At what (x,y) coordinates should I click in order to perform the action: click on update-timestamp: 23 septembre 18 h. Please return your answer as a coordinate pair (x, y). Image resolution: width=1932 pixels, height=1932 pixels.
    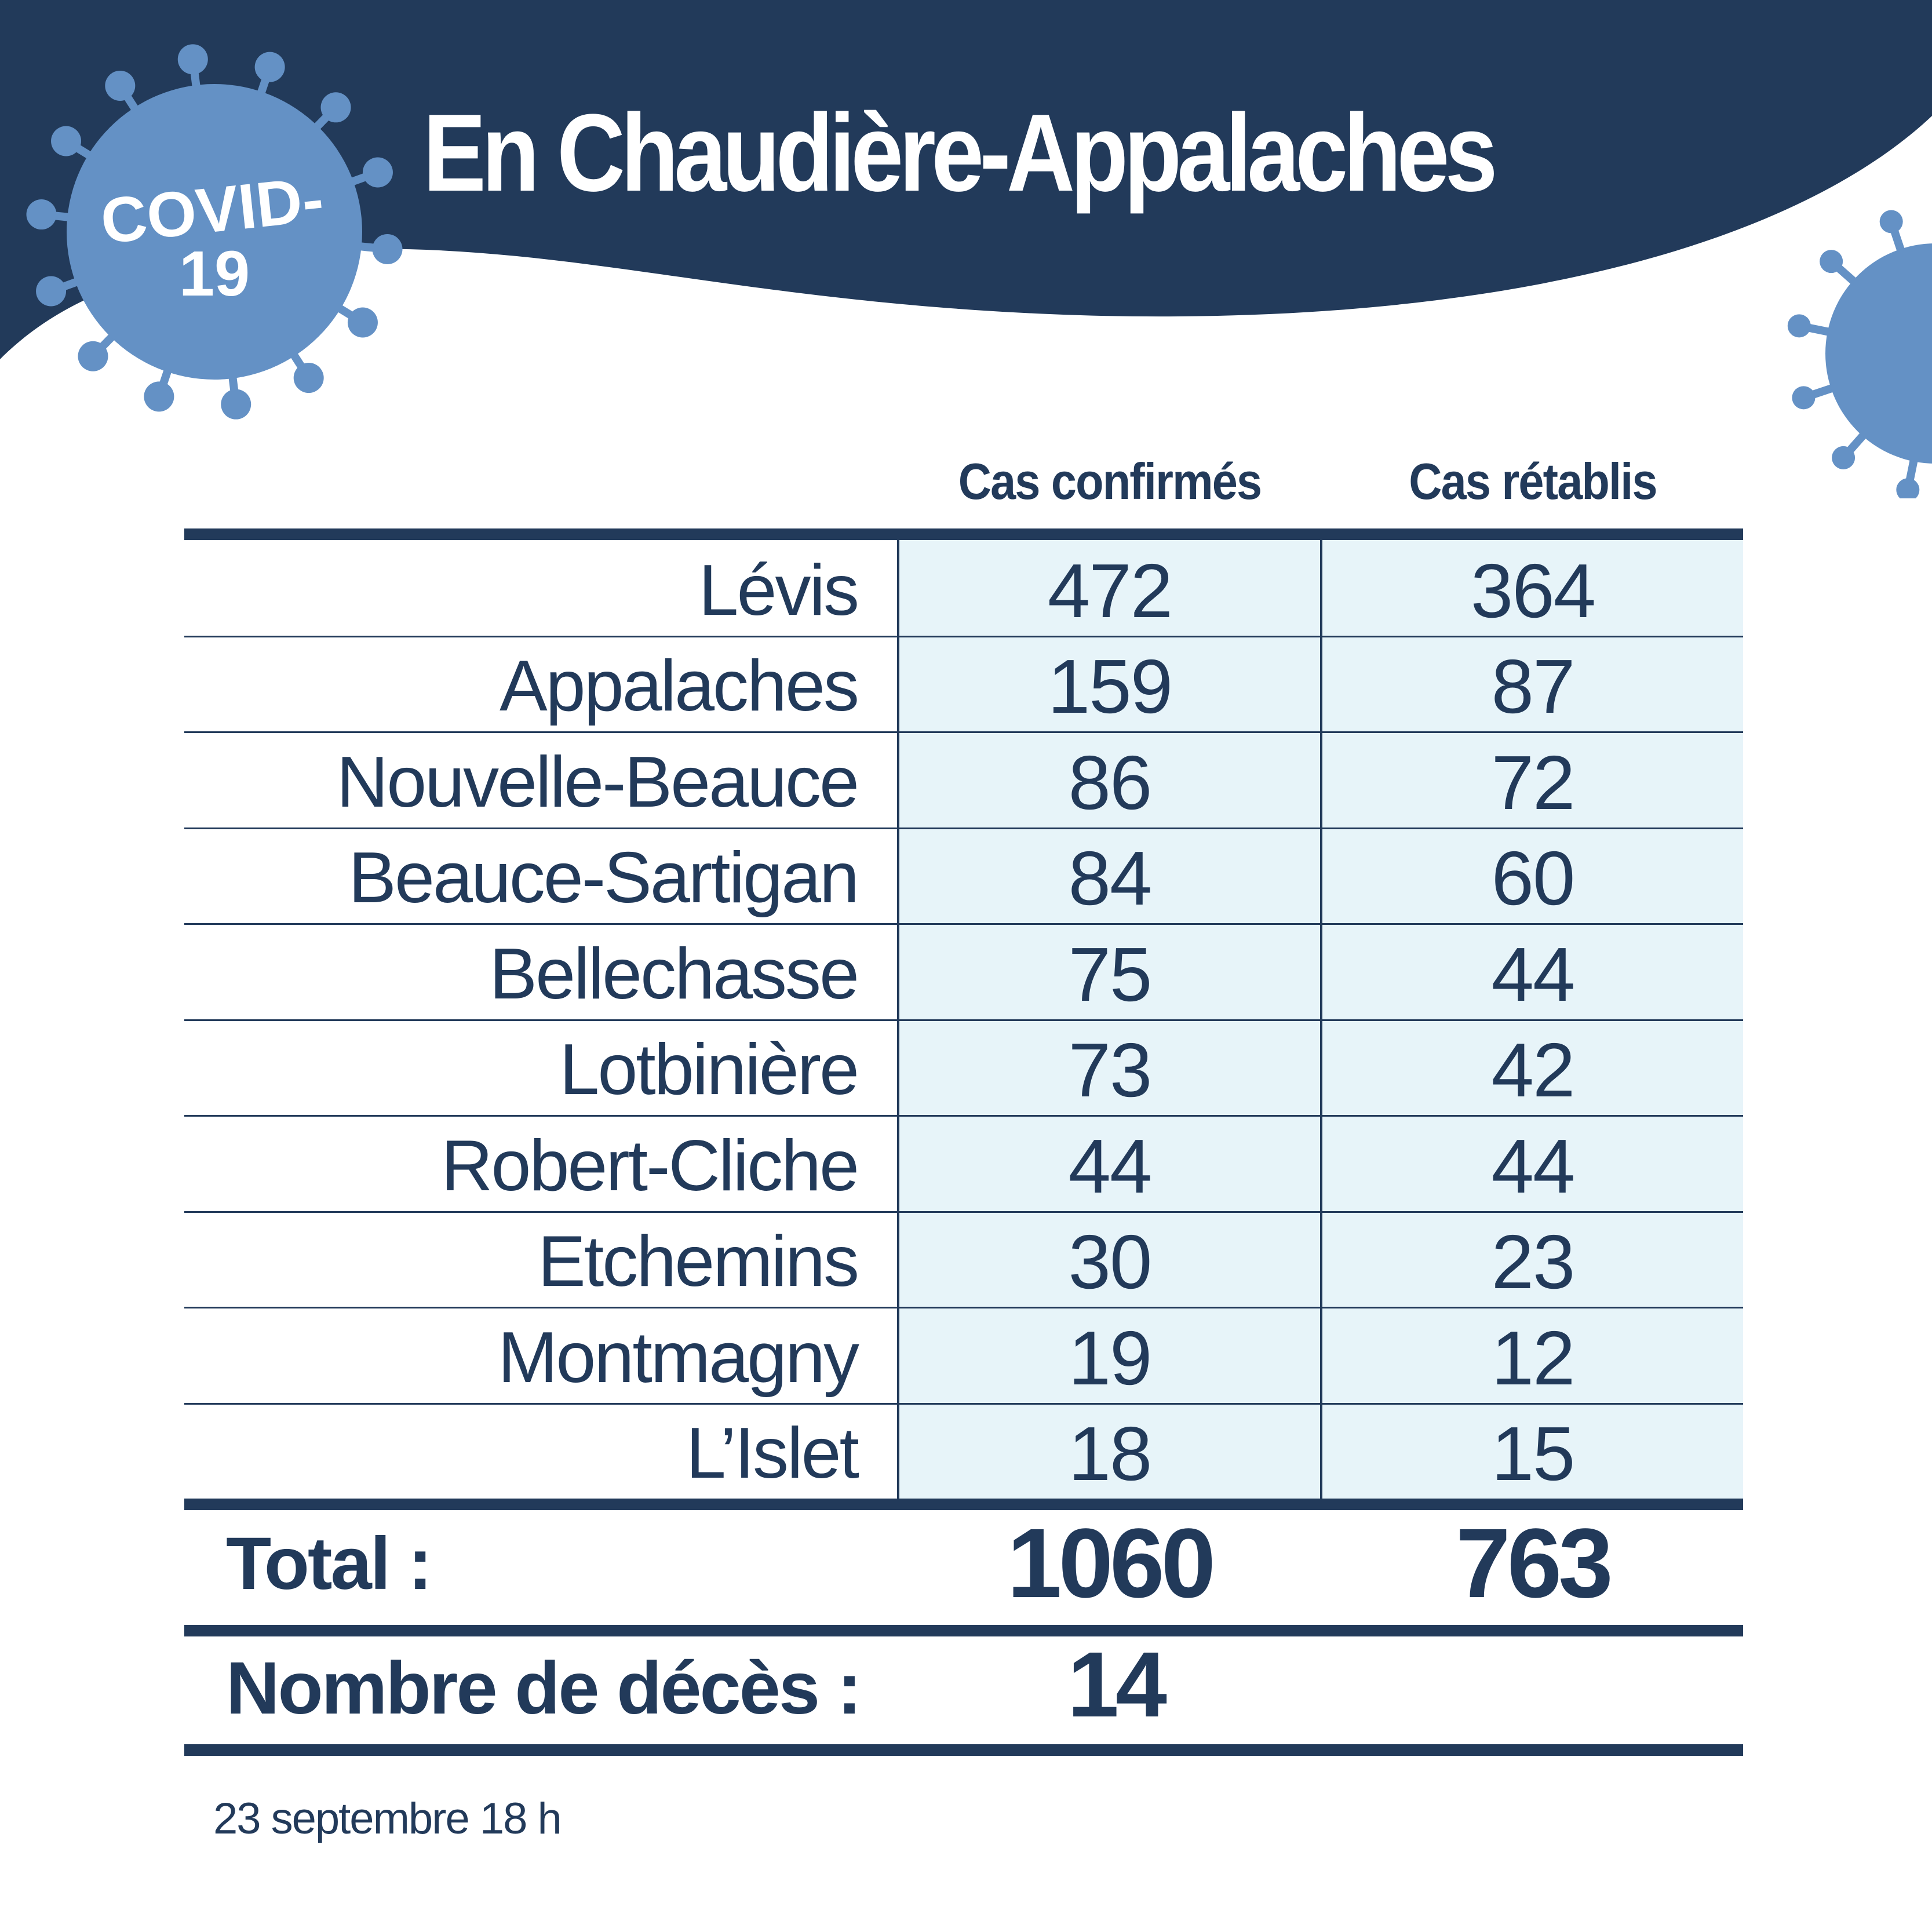
    Looking at the image, I should click on (387, 1818).